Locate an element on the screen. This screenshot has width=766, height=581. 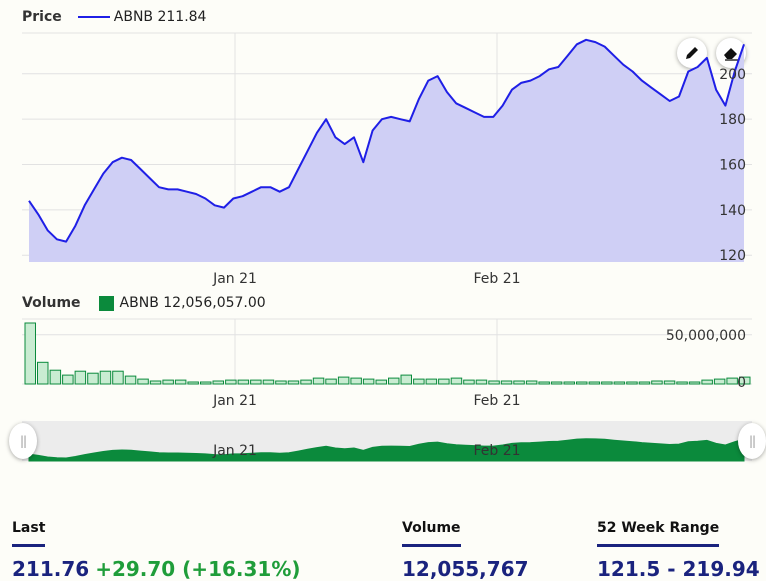
price-legend: Price ABNB 211.84 is located at coordinates (114, 17).